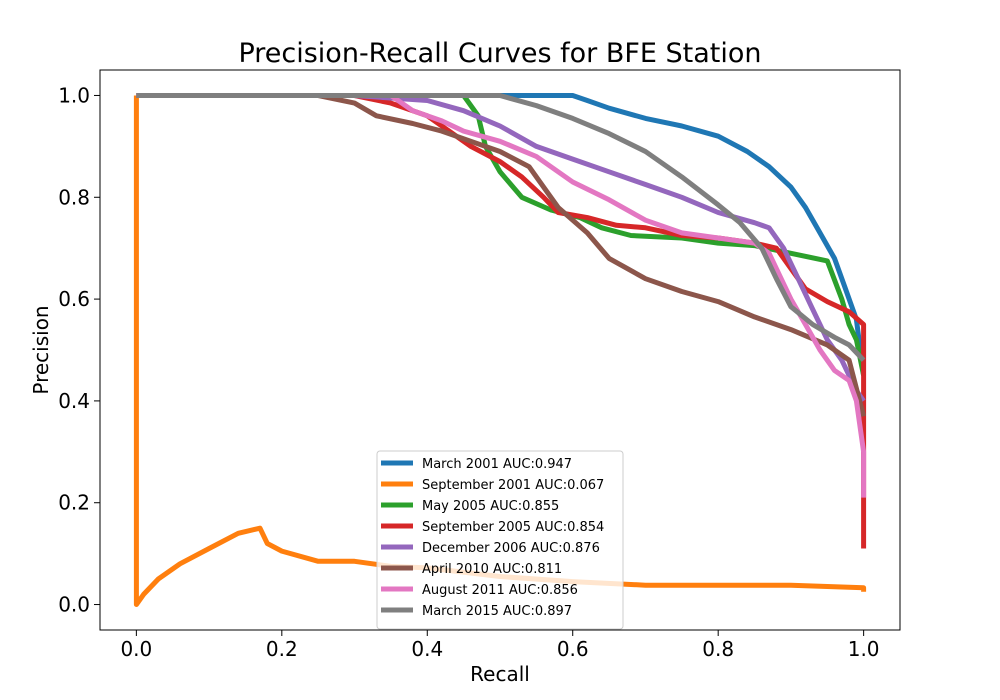 This screenshot has width=1000, height=700. Describe the element at coordinates (74, 401) in the screenshot. I see `y-tick-label: 0.4` at that location.